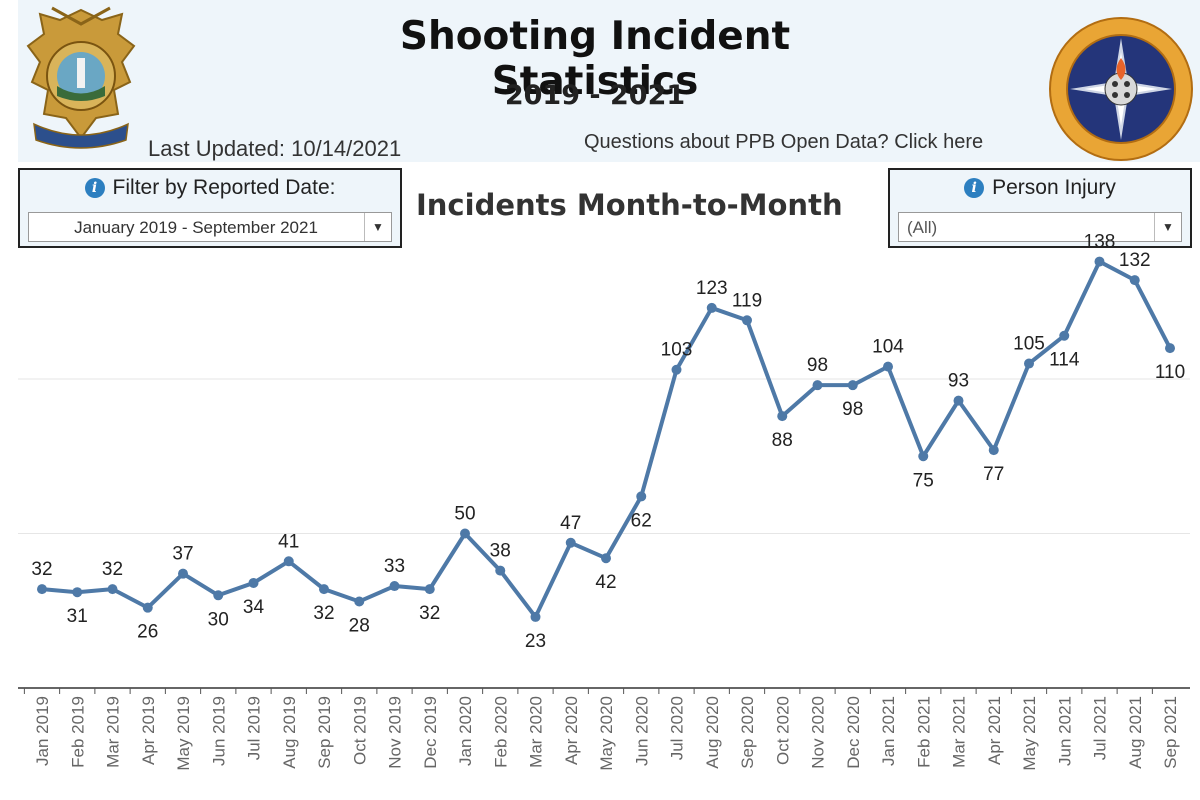 This screenshot has height=800, width=1200. What do you see at coordinates (1135, 732) in the screenshot?
I see `x-tick-label: Aug 2021` at bounding box center [1135, 732].